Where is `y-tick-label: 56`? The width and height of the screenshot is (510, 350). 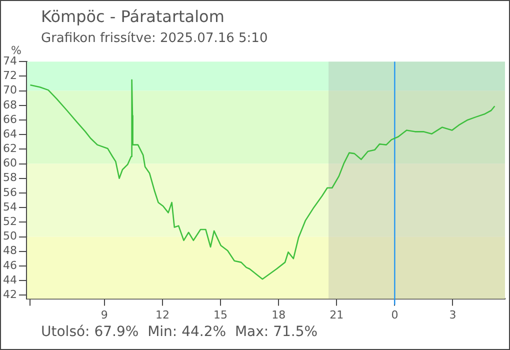
y-tick-label: 56 is located at coordinates (9, 192).